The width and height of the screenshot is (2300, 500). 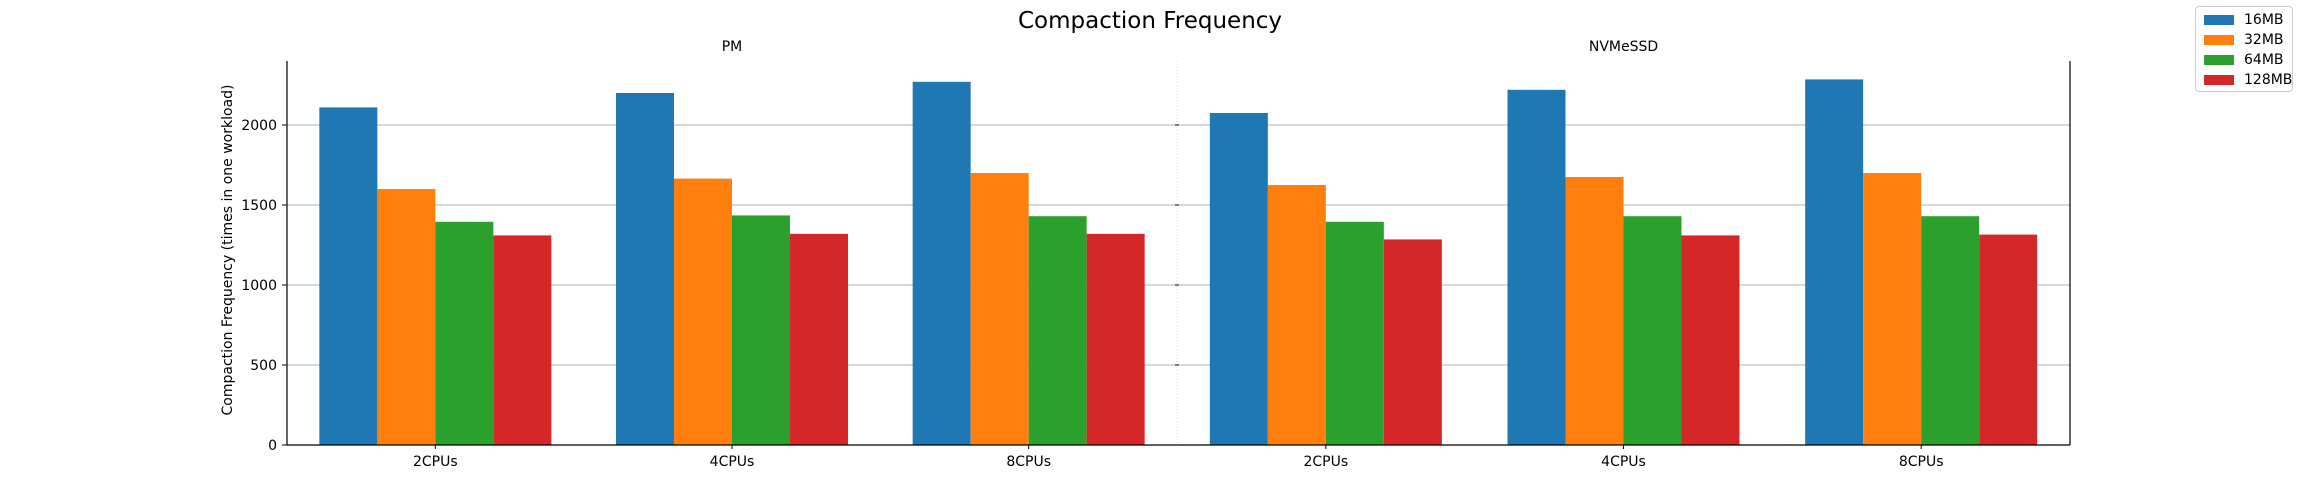 I want to click on bar-pm-2cpus-128mb, so click(x=522, y=340).